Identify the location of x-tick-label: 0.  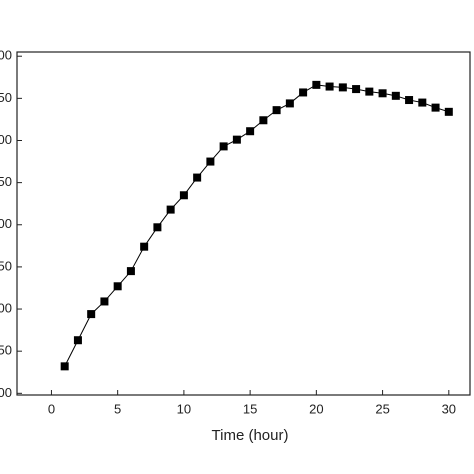
(51, 408).